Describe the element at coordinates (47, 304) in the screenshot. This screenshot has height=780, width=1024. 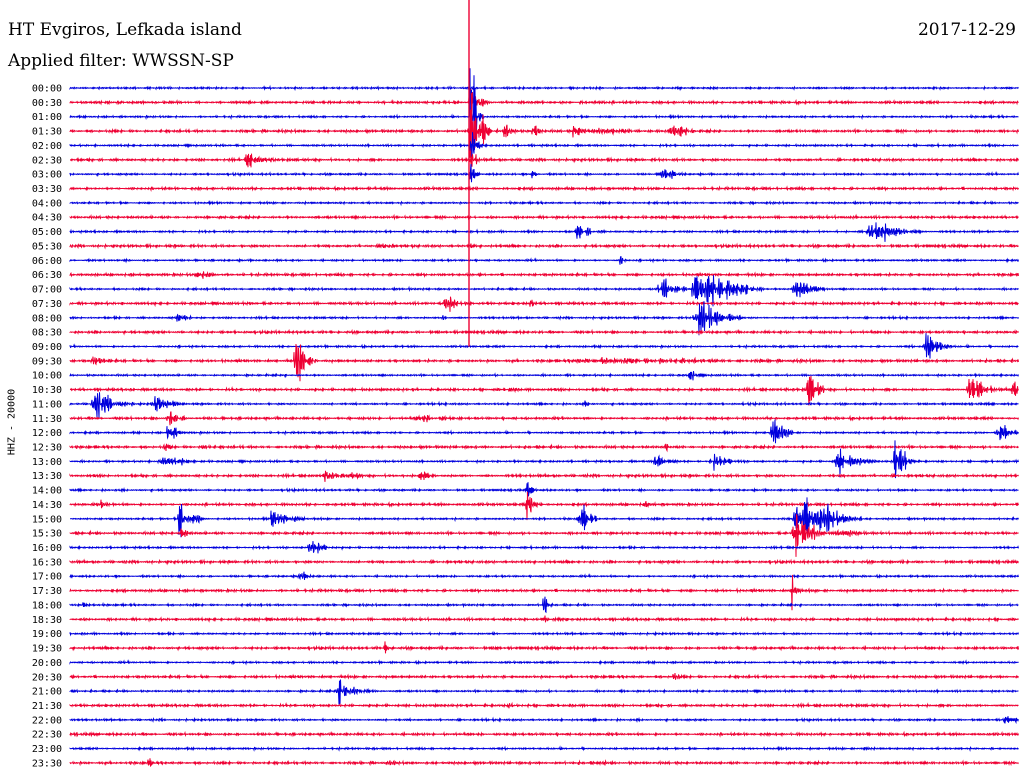
I see `time-tick-label: 07:30` at that location.